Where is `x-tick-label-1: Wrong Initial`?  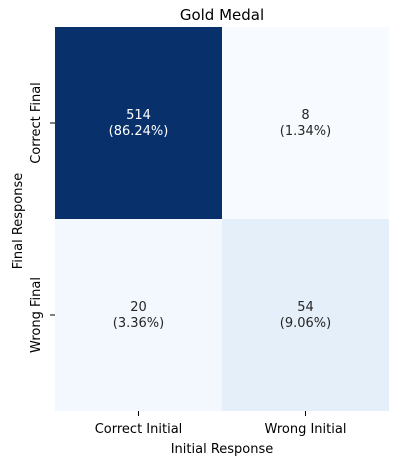 x-tick-label-1: Wrong Initial is located at coordinates (306, 429).